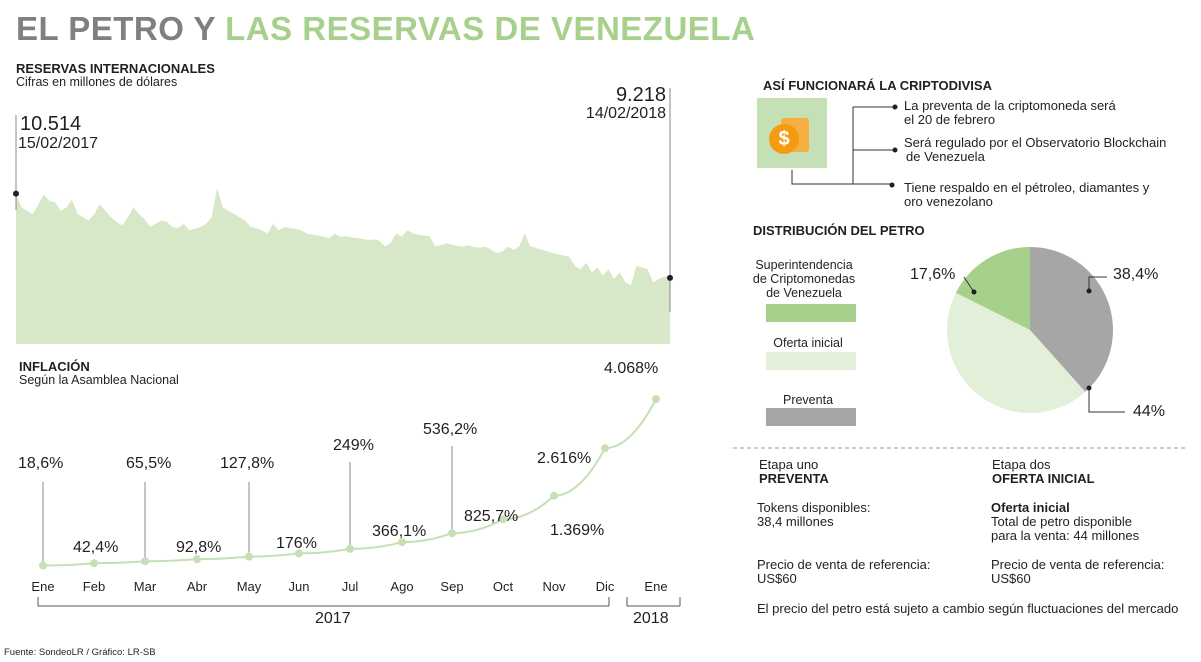 The height and width of the screenshot is (662, 1201). Describe the element at coordinates (51, 124) in the screenshot. I see `reserves-start-value: 10.514` at that location.